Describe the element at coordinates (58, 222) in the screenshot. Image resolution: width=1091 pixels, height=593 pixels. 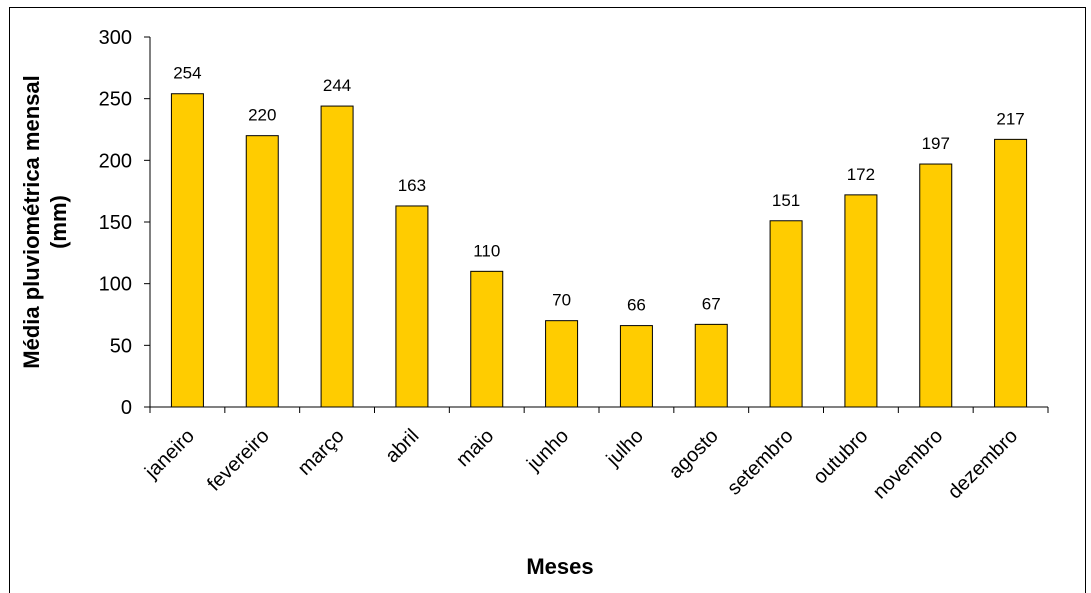
I see `y-axis-title-line2: (mm)` at that location.